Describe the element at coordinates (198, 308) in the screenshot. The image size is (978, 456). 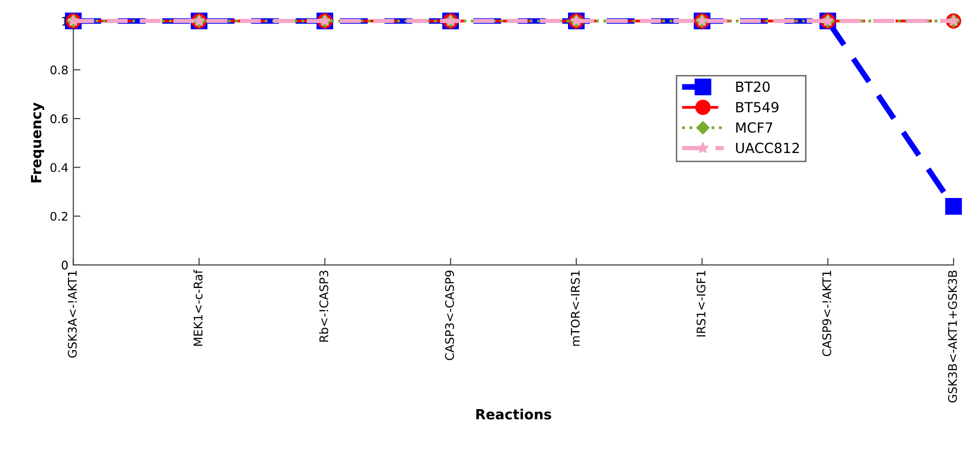
I see `x-tick-label: MEK1<-c-Raf` at that location.